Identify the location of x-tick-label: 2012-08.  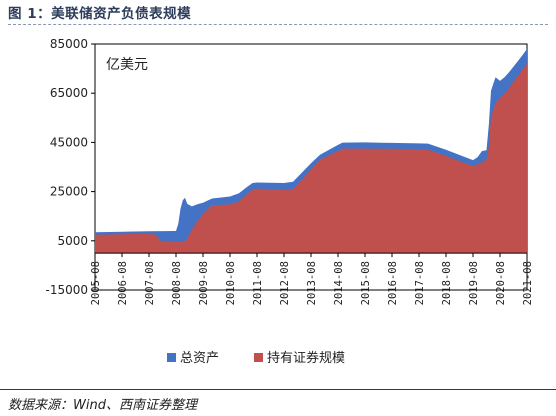
(285, 283).